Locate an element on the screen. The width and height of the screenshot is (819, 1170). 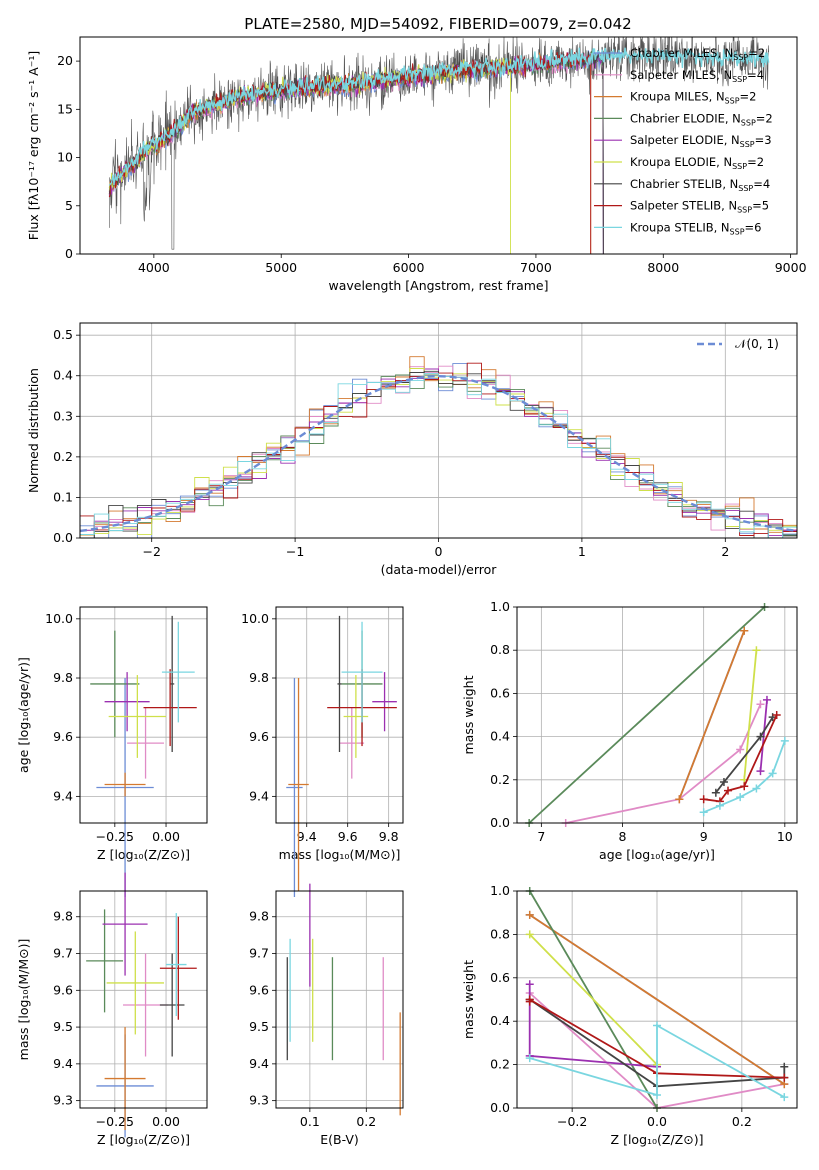
y-tick-label: 0.6 is located at coordinates (500, 692).